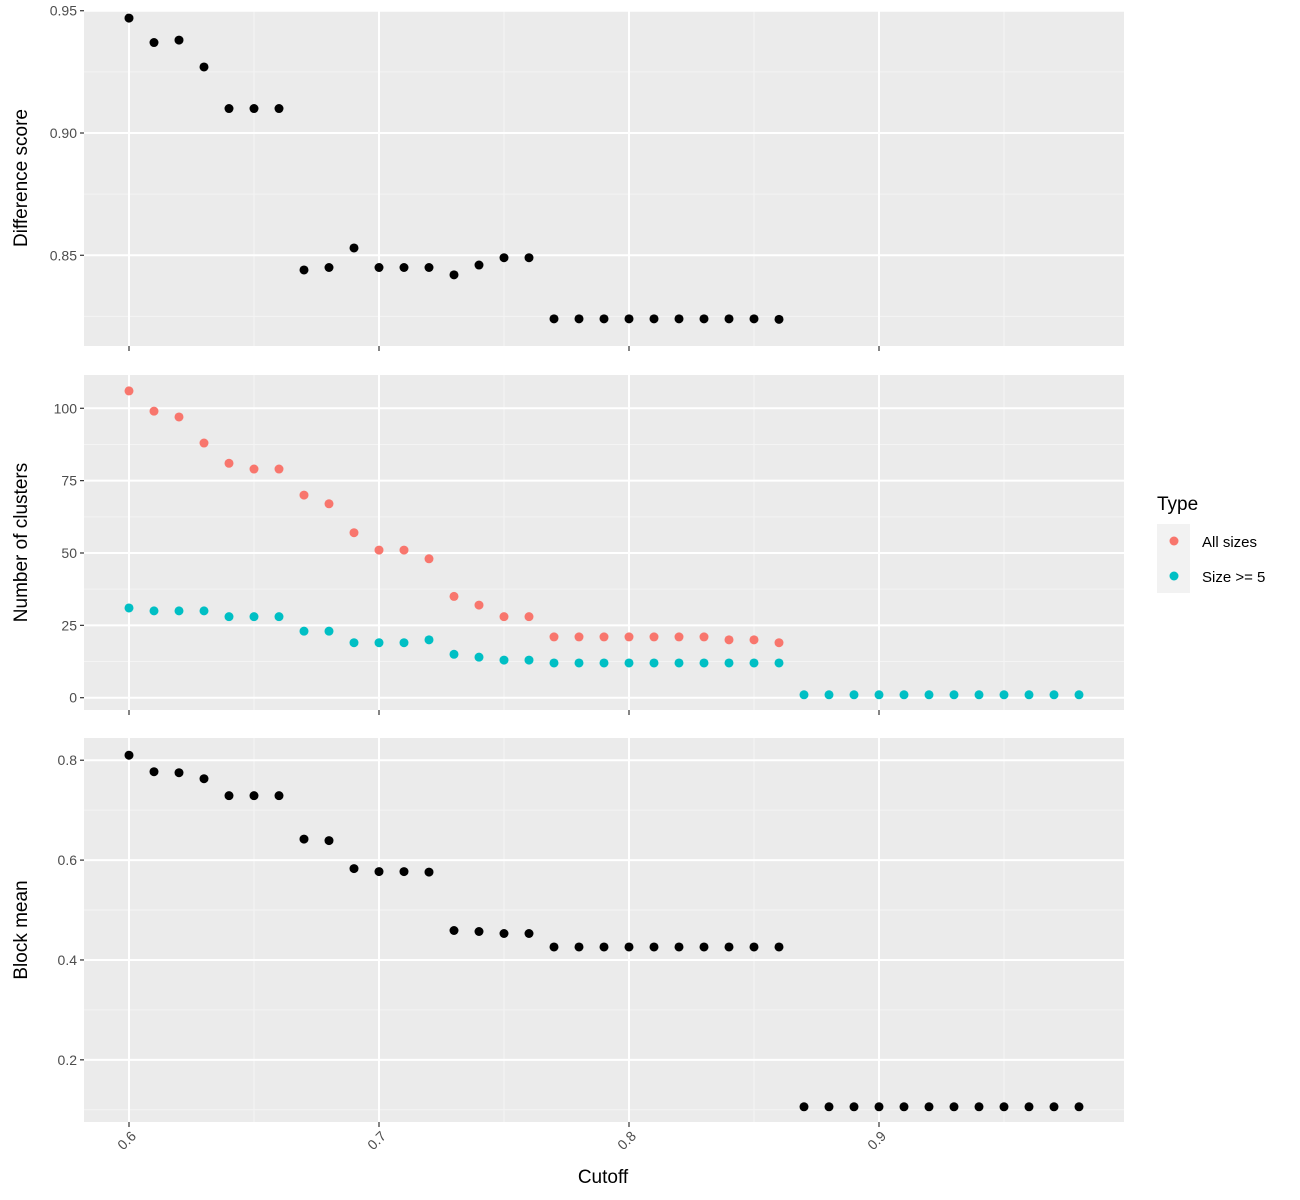 This screenshot has width=1300, height=1200. What do you see at coordinates (63, 11) in the screenshot?
I see `y-tick-label: 0.95` at bounding box center [63, 11].